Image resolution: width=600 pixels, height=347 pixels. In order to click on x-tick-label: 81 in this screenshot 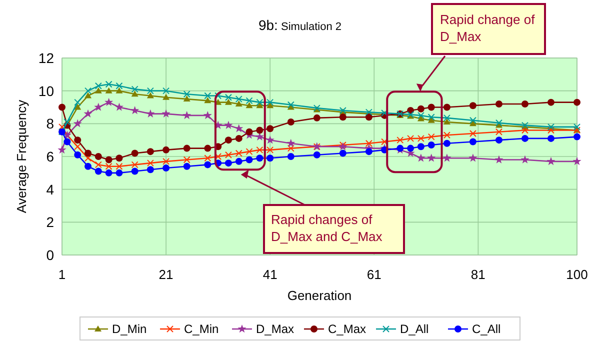, I will do `click(478, 274)`.